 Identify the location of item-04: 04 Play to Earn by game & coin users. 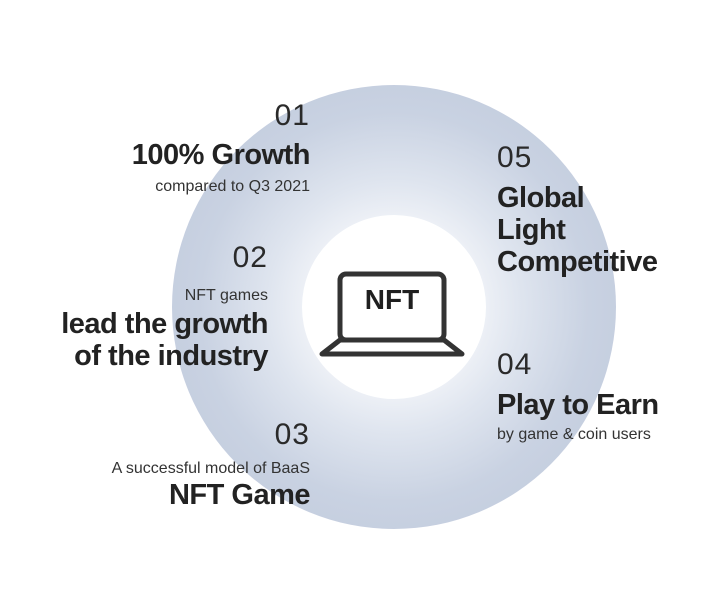
(578, 397).